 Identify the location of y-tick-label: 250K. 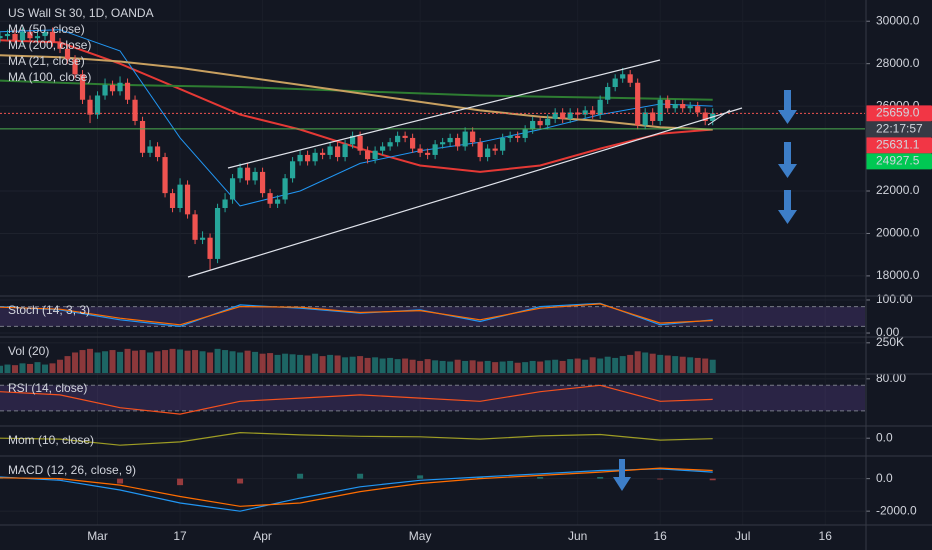
(890, 342).